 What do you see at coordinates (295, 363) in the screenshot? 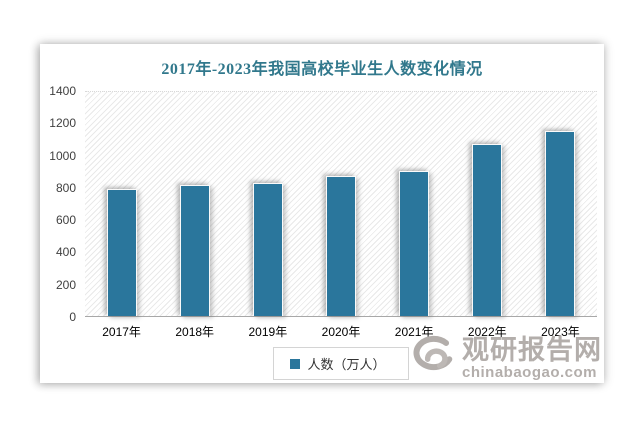
I see `legend-swatch-icon` at bounding box center [295, 363].